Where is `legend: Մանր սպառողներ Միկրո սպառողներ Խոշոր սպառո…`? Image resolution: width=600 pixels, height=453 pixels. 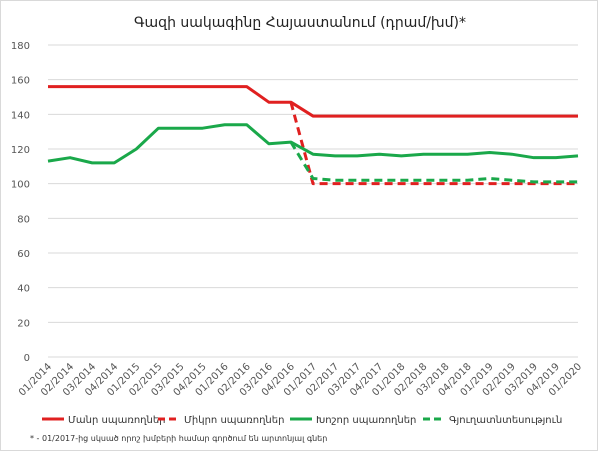
legend: Մանր սպառողներ Միկրո սպառողներ Խոշոր սպառո… is located at coordinates (302, 420).